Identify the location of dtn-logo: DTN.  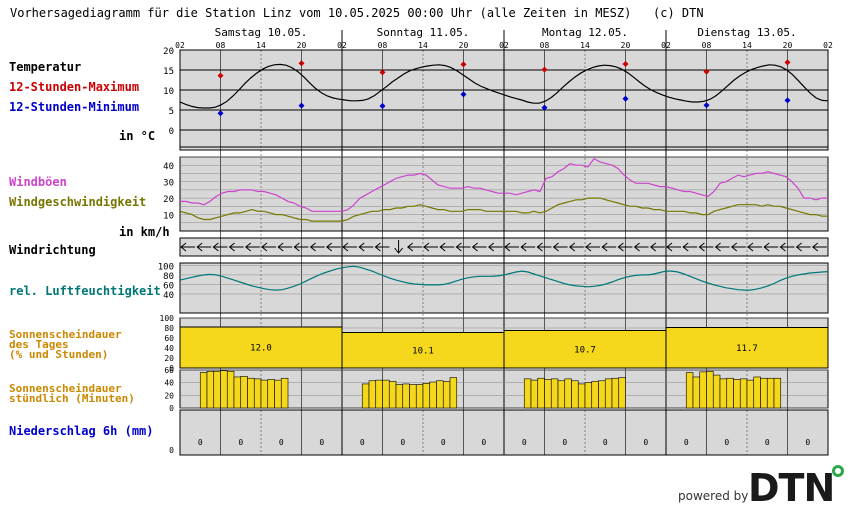
(791, 488).